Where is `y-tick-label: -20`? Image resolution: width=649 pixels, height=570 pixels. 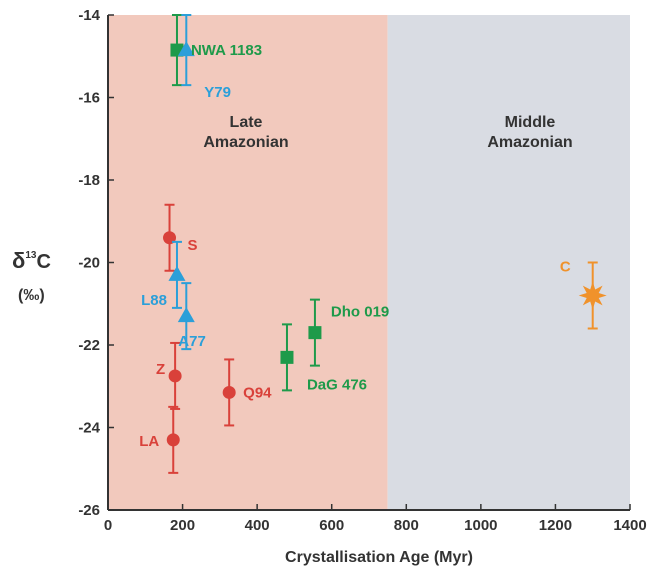 y-tick-label: -20 is located at coordinates (89, 263).